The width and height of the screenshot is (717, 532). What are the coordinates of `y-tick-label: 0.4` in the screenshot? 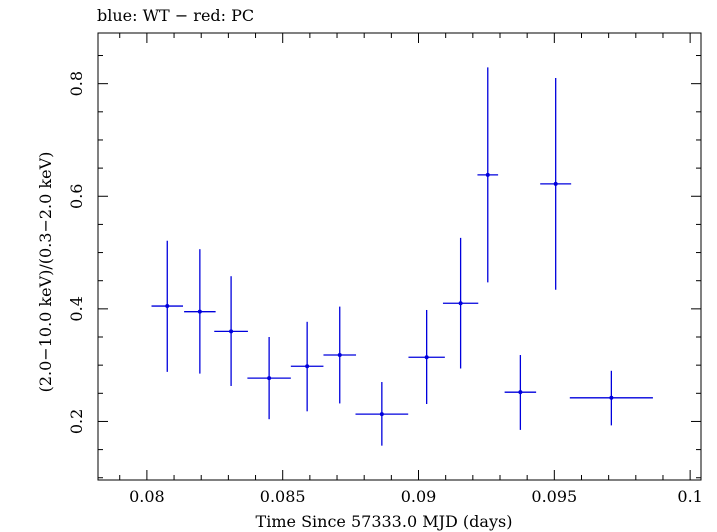 It's located at (76, 308).